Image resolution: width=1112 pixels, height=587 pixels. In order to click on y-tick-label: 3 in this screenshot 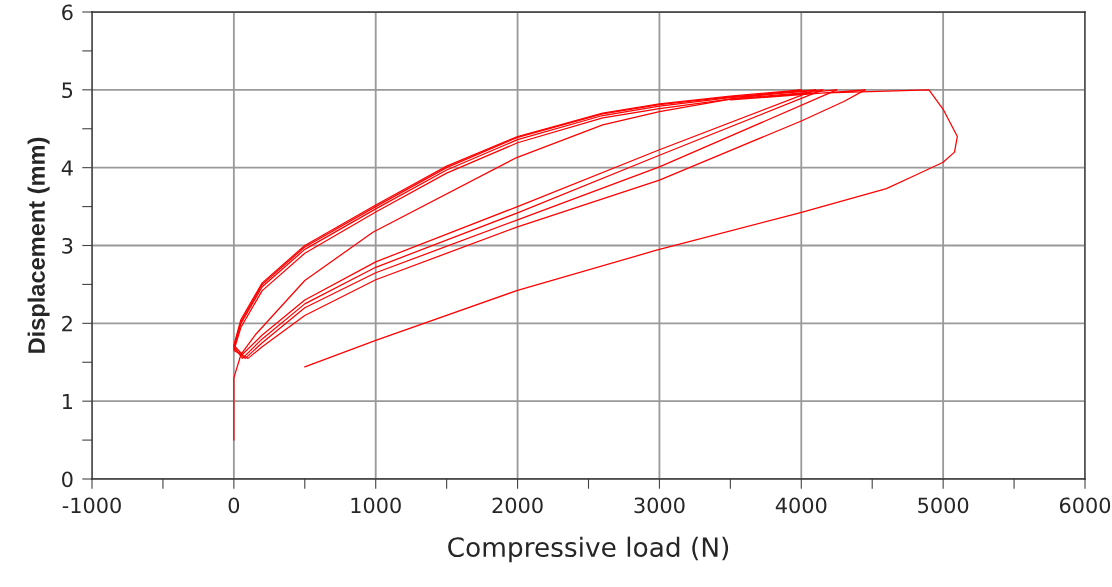, I will do `click(67, 245)`.